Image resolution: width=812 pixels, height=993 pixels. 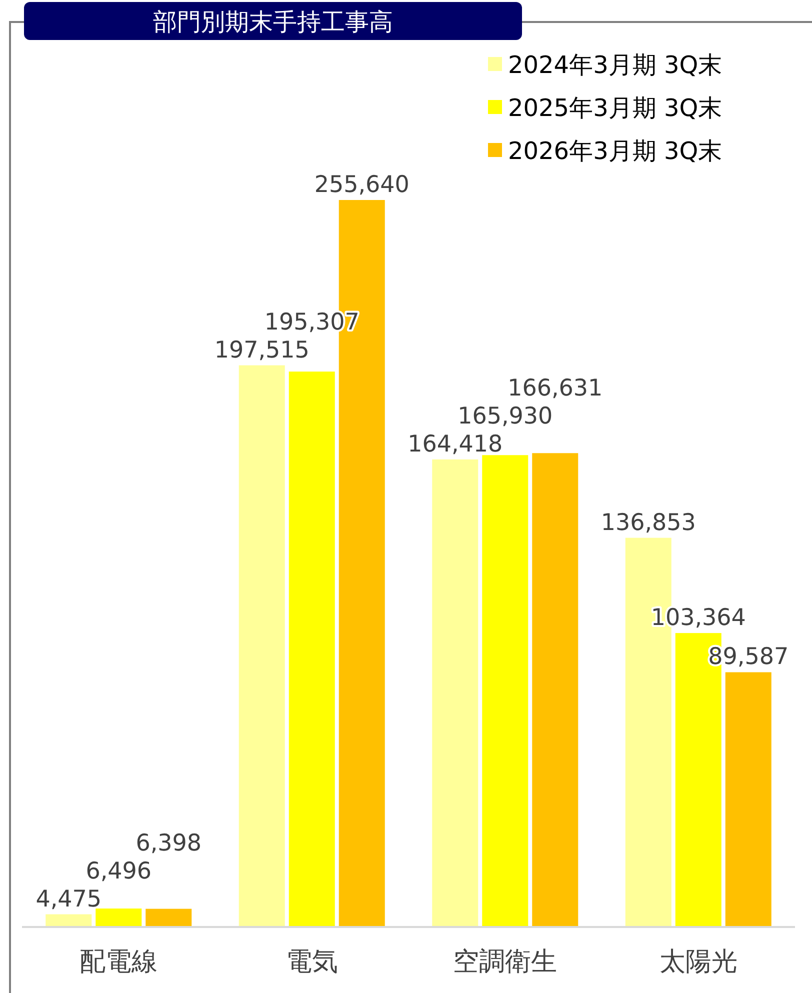 I want to click on data-label: 255,640, so click(x=362, y=185).